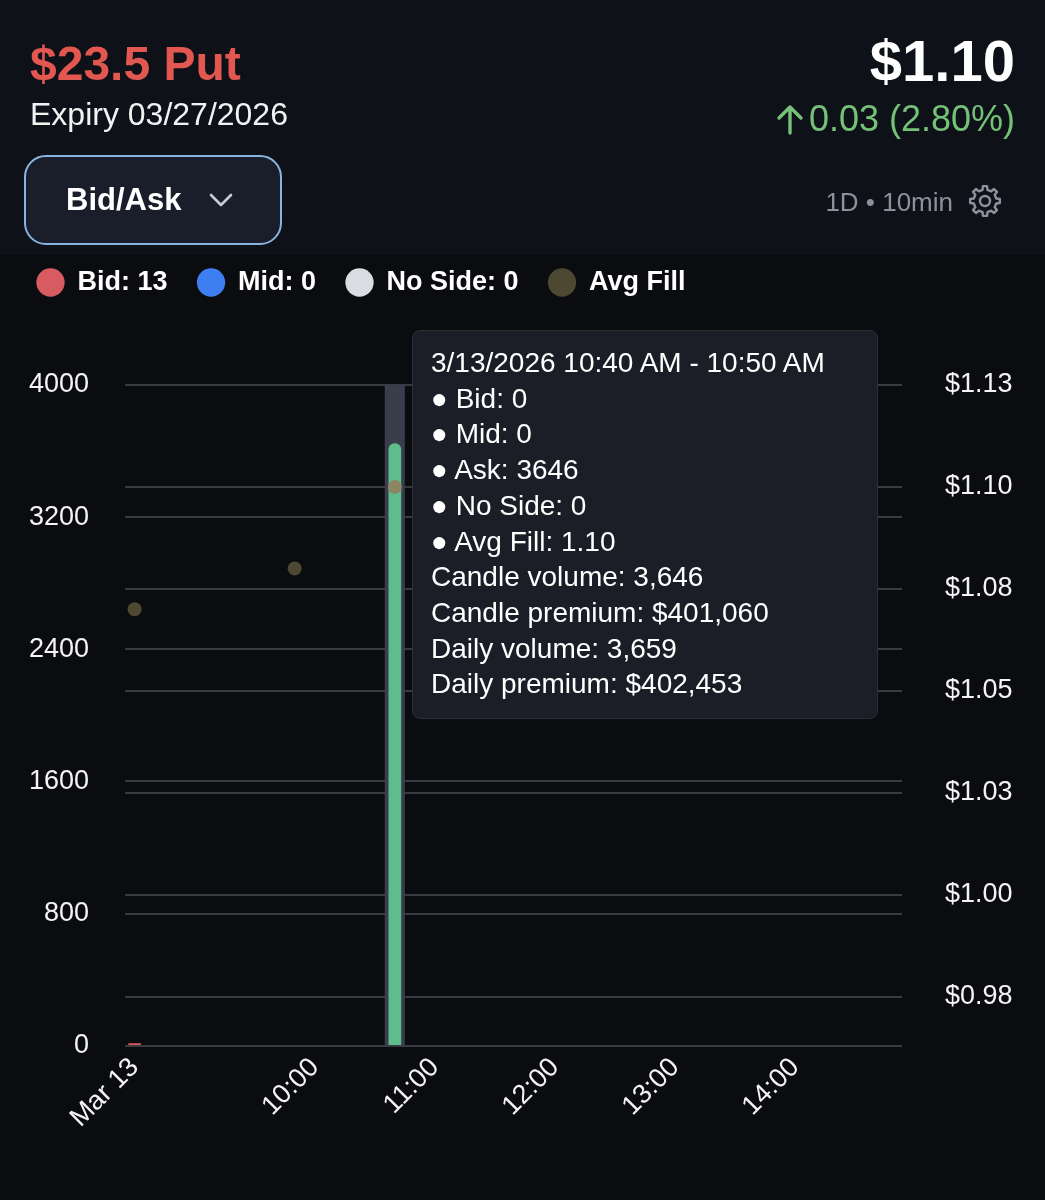 The image size is (1045, 1200). I want to click on annotation: Daily volume: 3,659, so click(554, 648).